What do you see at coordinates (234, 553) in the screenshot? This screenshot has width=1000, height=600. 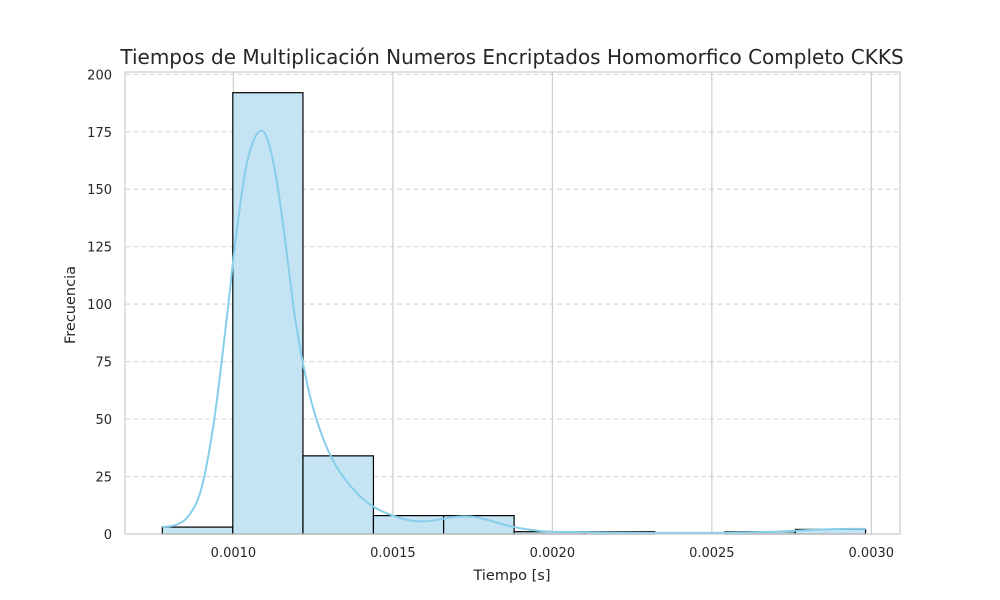 I see `x-tick-label: 0.0010` at bounding box center [234, 553].